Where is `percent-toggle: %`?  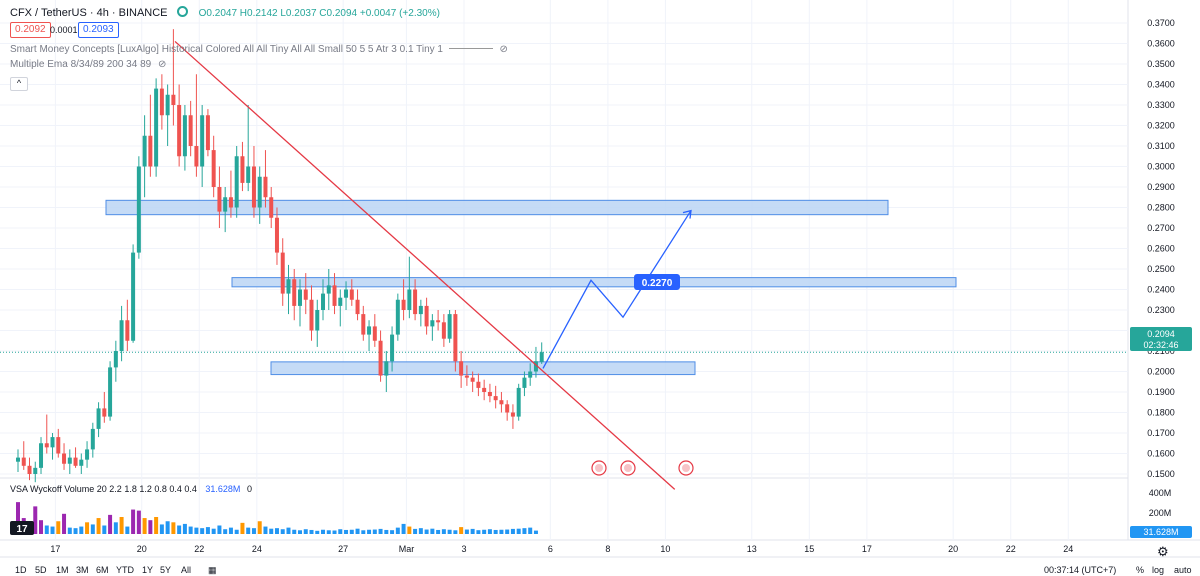
percent-toggle: % is located at coordinates (1140, 570).